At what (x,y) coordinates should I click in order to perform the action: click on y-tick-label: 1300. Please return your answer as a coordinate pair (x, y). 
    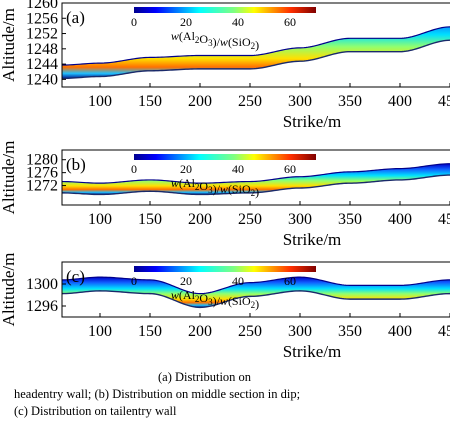
    Looking at the image, I should click on (42, 284).